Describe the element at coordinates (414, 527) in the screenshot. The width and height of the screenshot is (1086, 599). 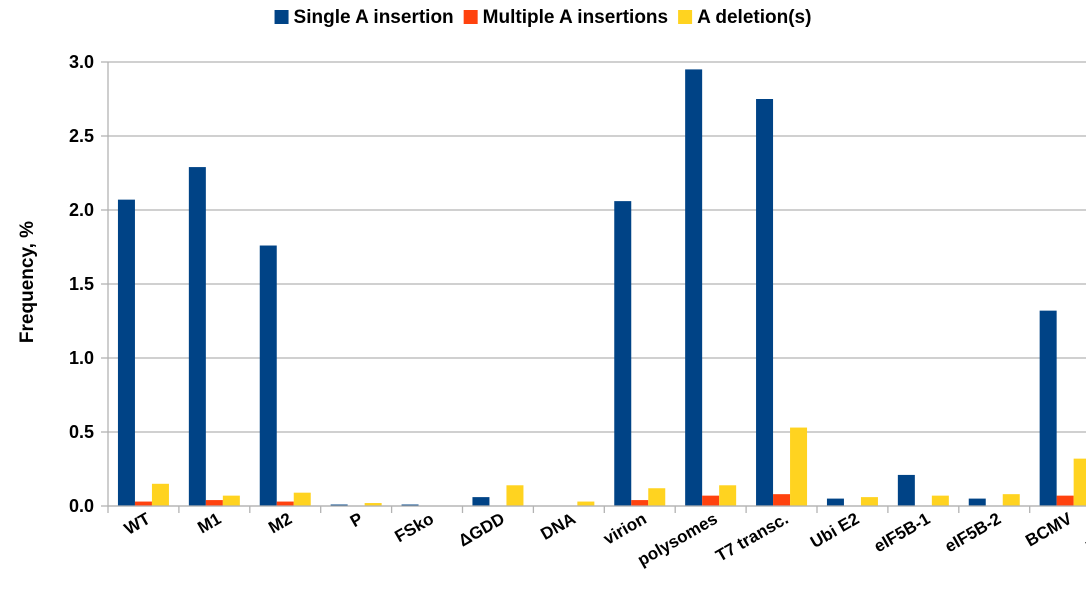
I see `x-tick-label: FSko` at that location.